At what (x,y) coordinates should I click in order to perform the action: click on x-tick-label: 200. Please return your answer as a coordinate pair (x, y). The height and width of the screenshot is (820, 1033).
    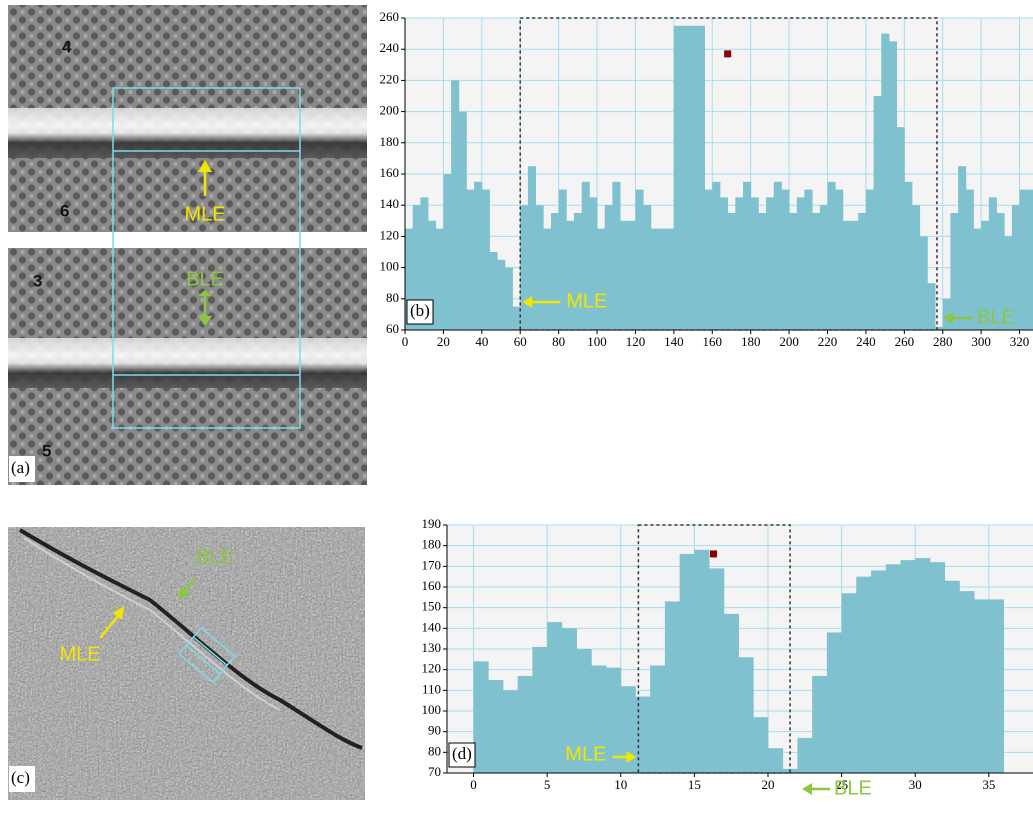
    Looking at the image, I should click on (789, 341).